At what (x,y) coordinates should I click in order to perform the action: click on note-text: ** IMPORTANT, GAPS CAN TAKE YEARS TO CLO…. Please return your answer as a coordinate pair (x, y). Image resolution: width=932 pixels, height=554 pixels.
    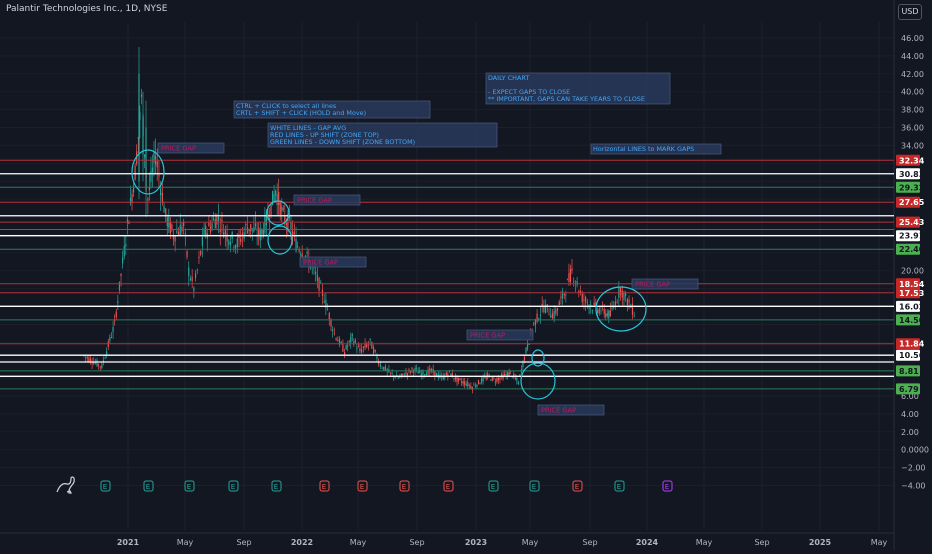
    Looking at the image, I should click on (566, 99).